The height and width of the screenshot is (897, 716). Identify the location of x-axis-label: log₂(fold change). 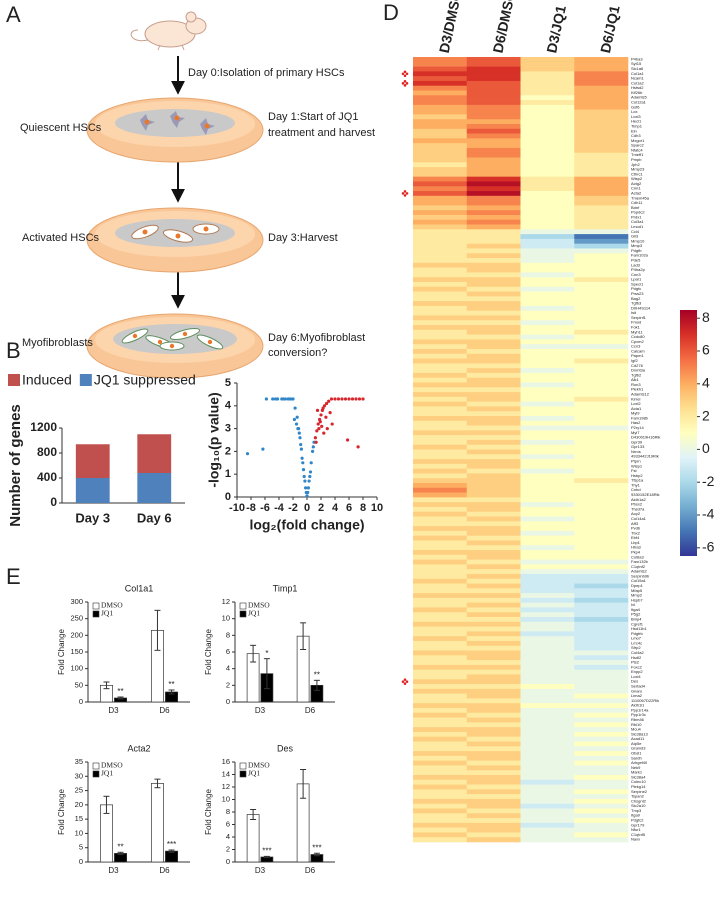
(306, 525).